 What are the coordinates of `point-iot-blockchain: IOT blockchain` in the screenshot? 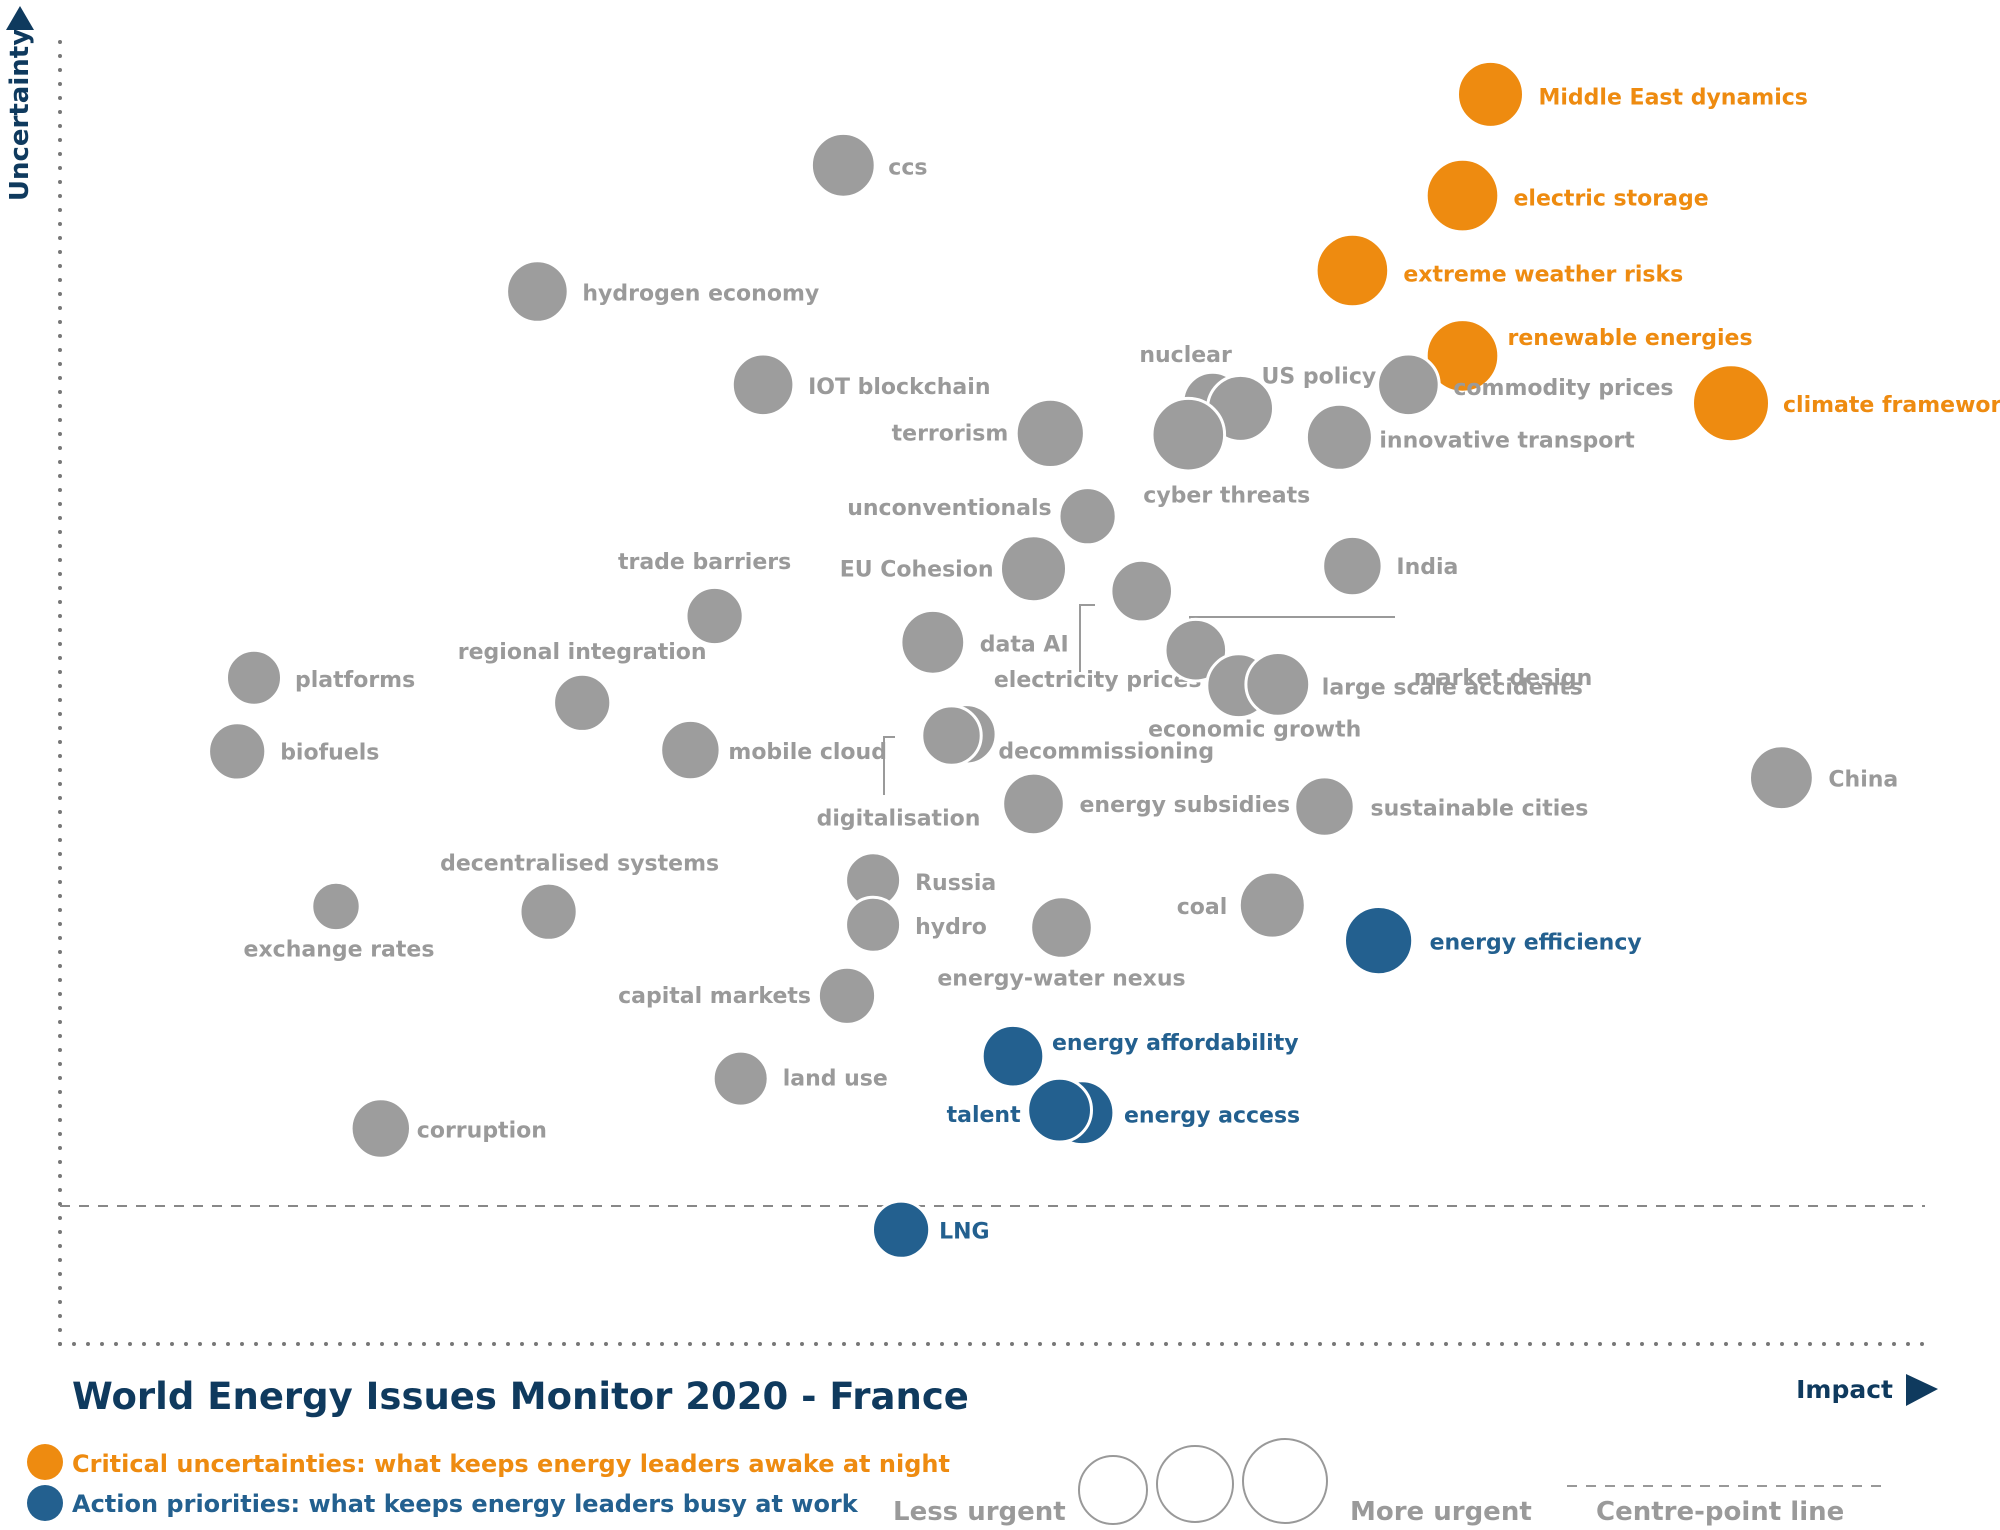 It's located at (860, 385).